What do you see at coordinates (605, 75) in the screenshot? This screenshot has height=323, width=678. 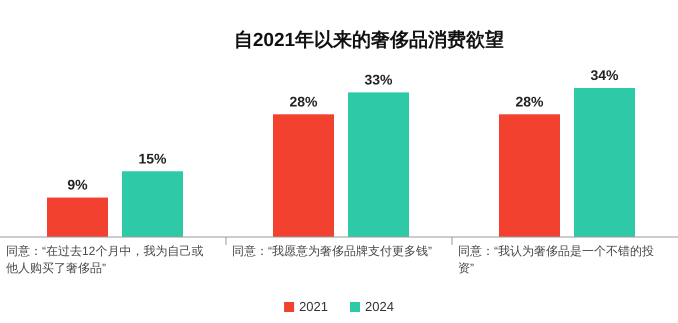 I see `data-label: 34%` at bounding box center [605, 75].